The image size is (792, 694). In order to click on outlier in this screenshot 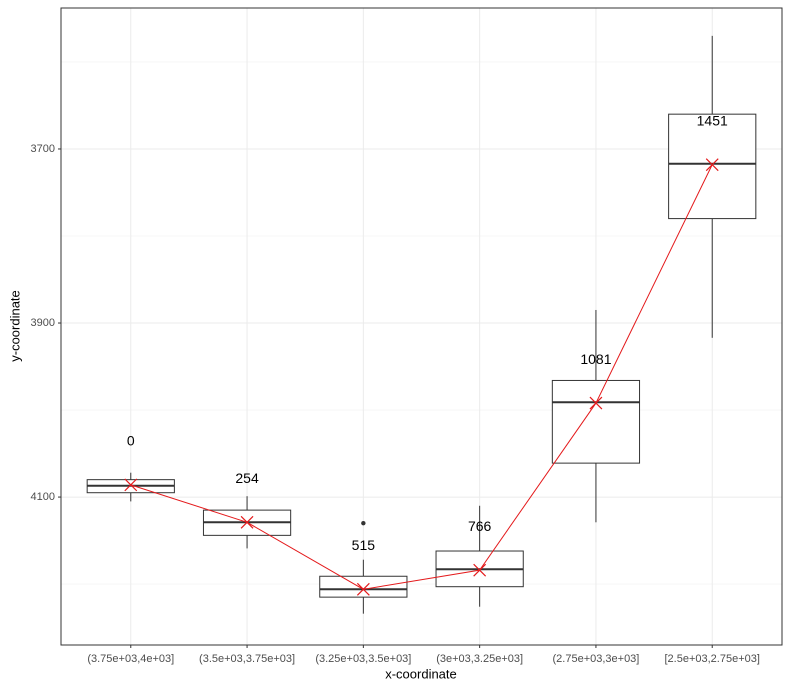, I will do `click(363, 523)`.